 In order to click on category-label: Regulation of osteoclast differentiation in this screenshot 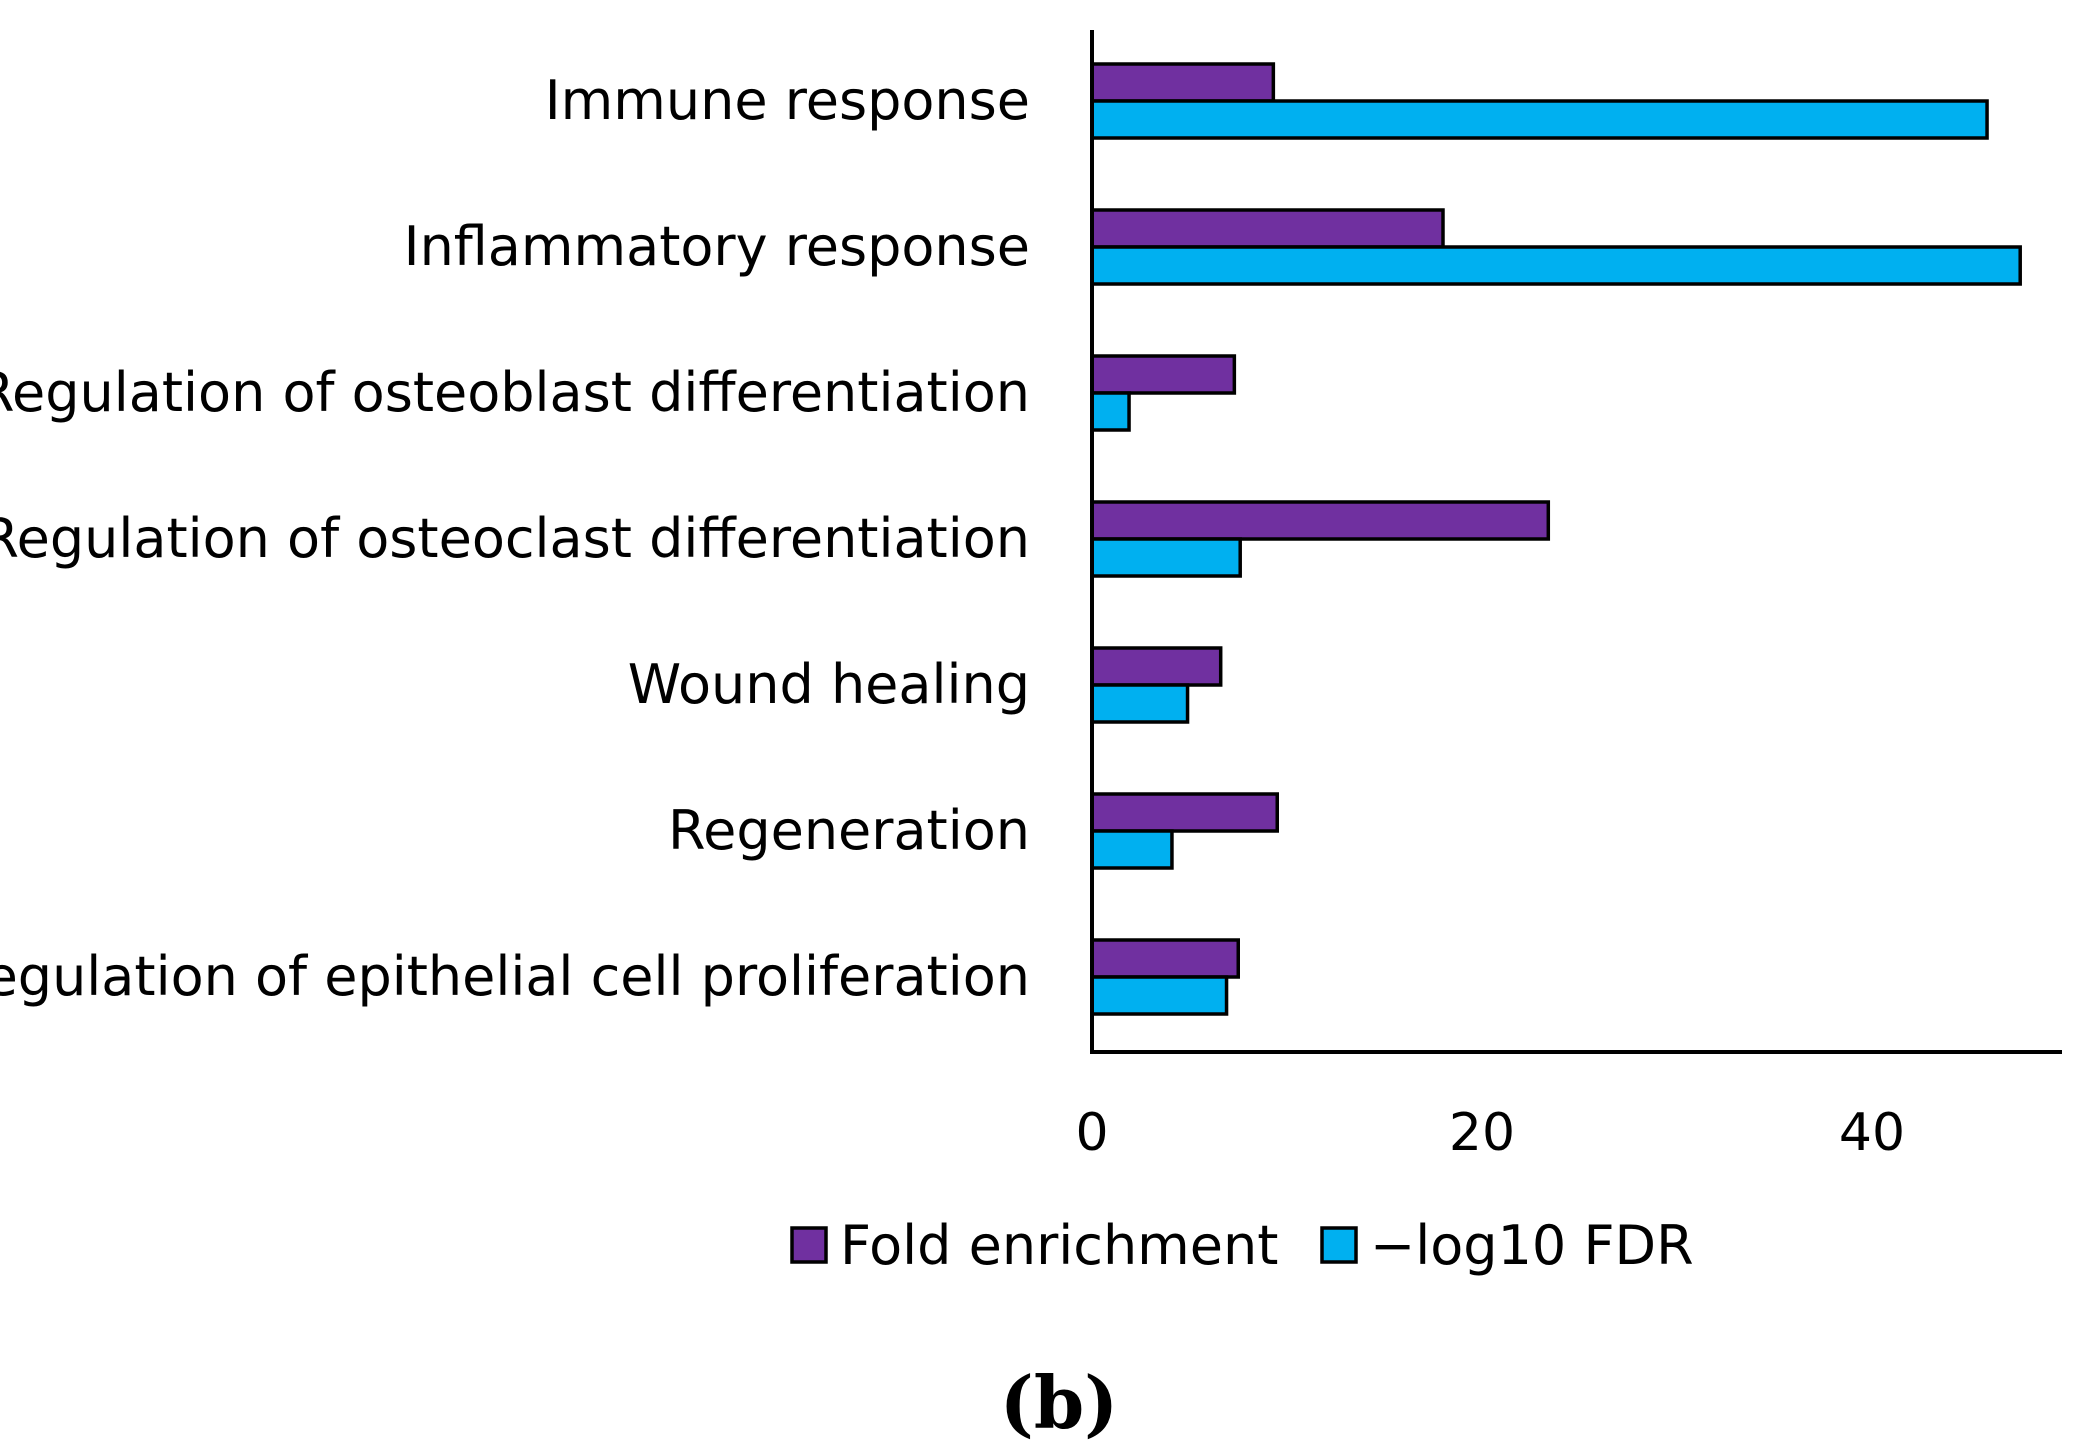, I will do `click(515, 538)`.